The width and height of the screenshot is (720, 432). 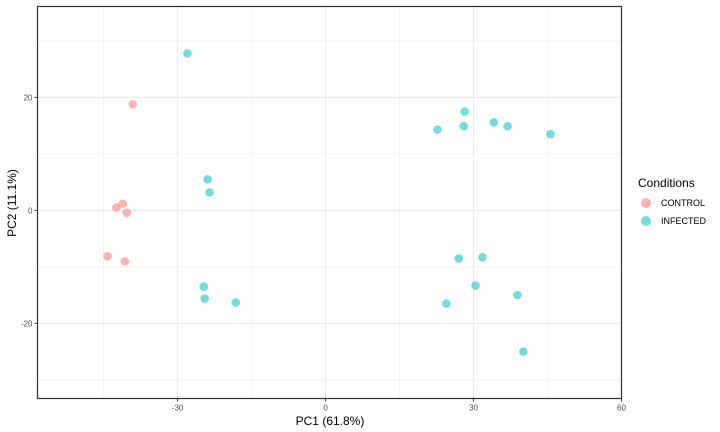 I want to click on x-tick-label: 30, so click(x=473, y=408).